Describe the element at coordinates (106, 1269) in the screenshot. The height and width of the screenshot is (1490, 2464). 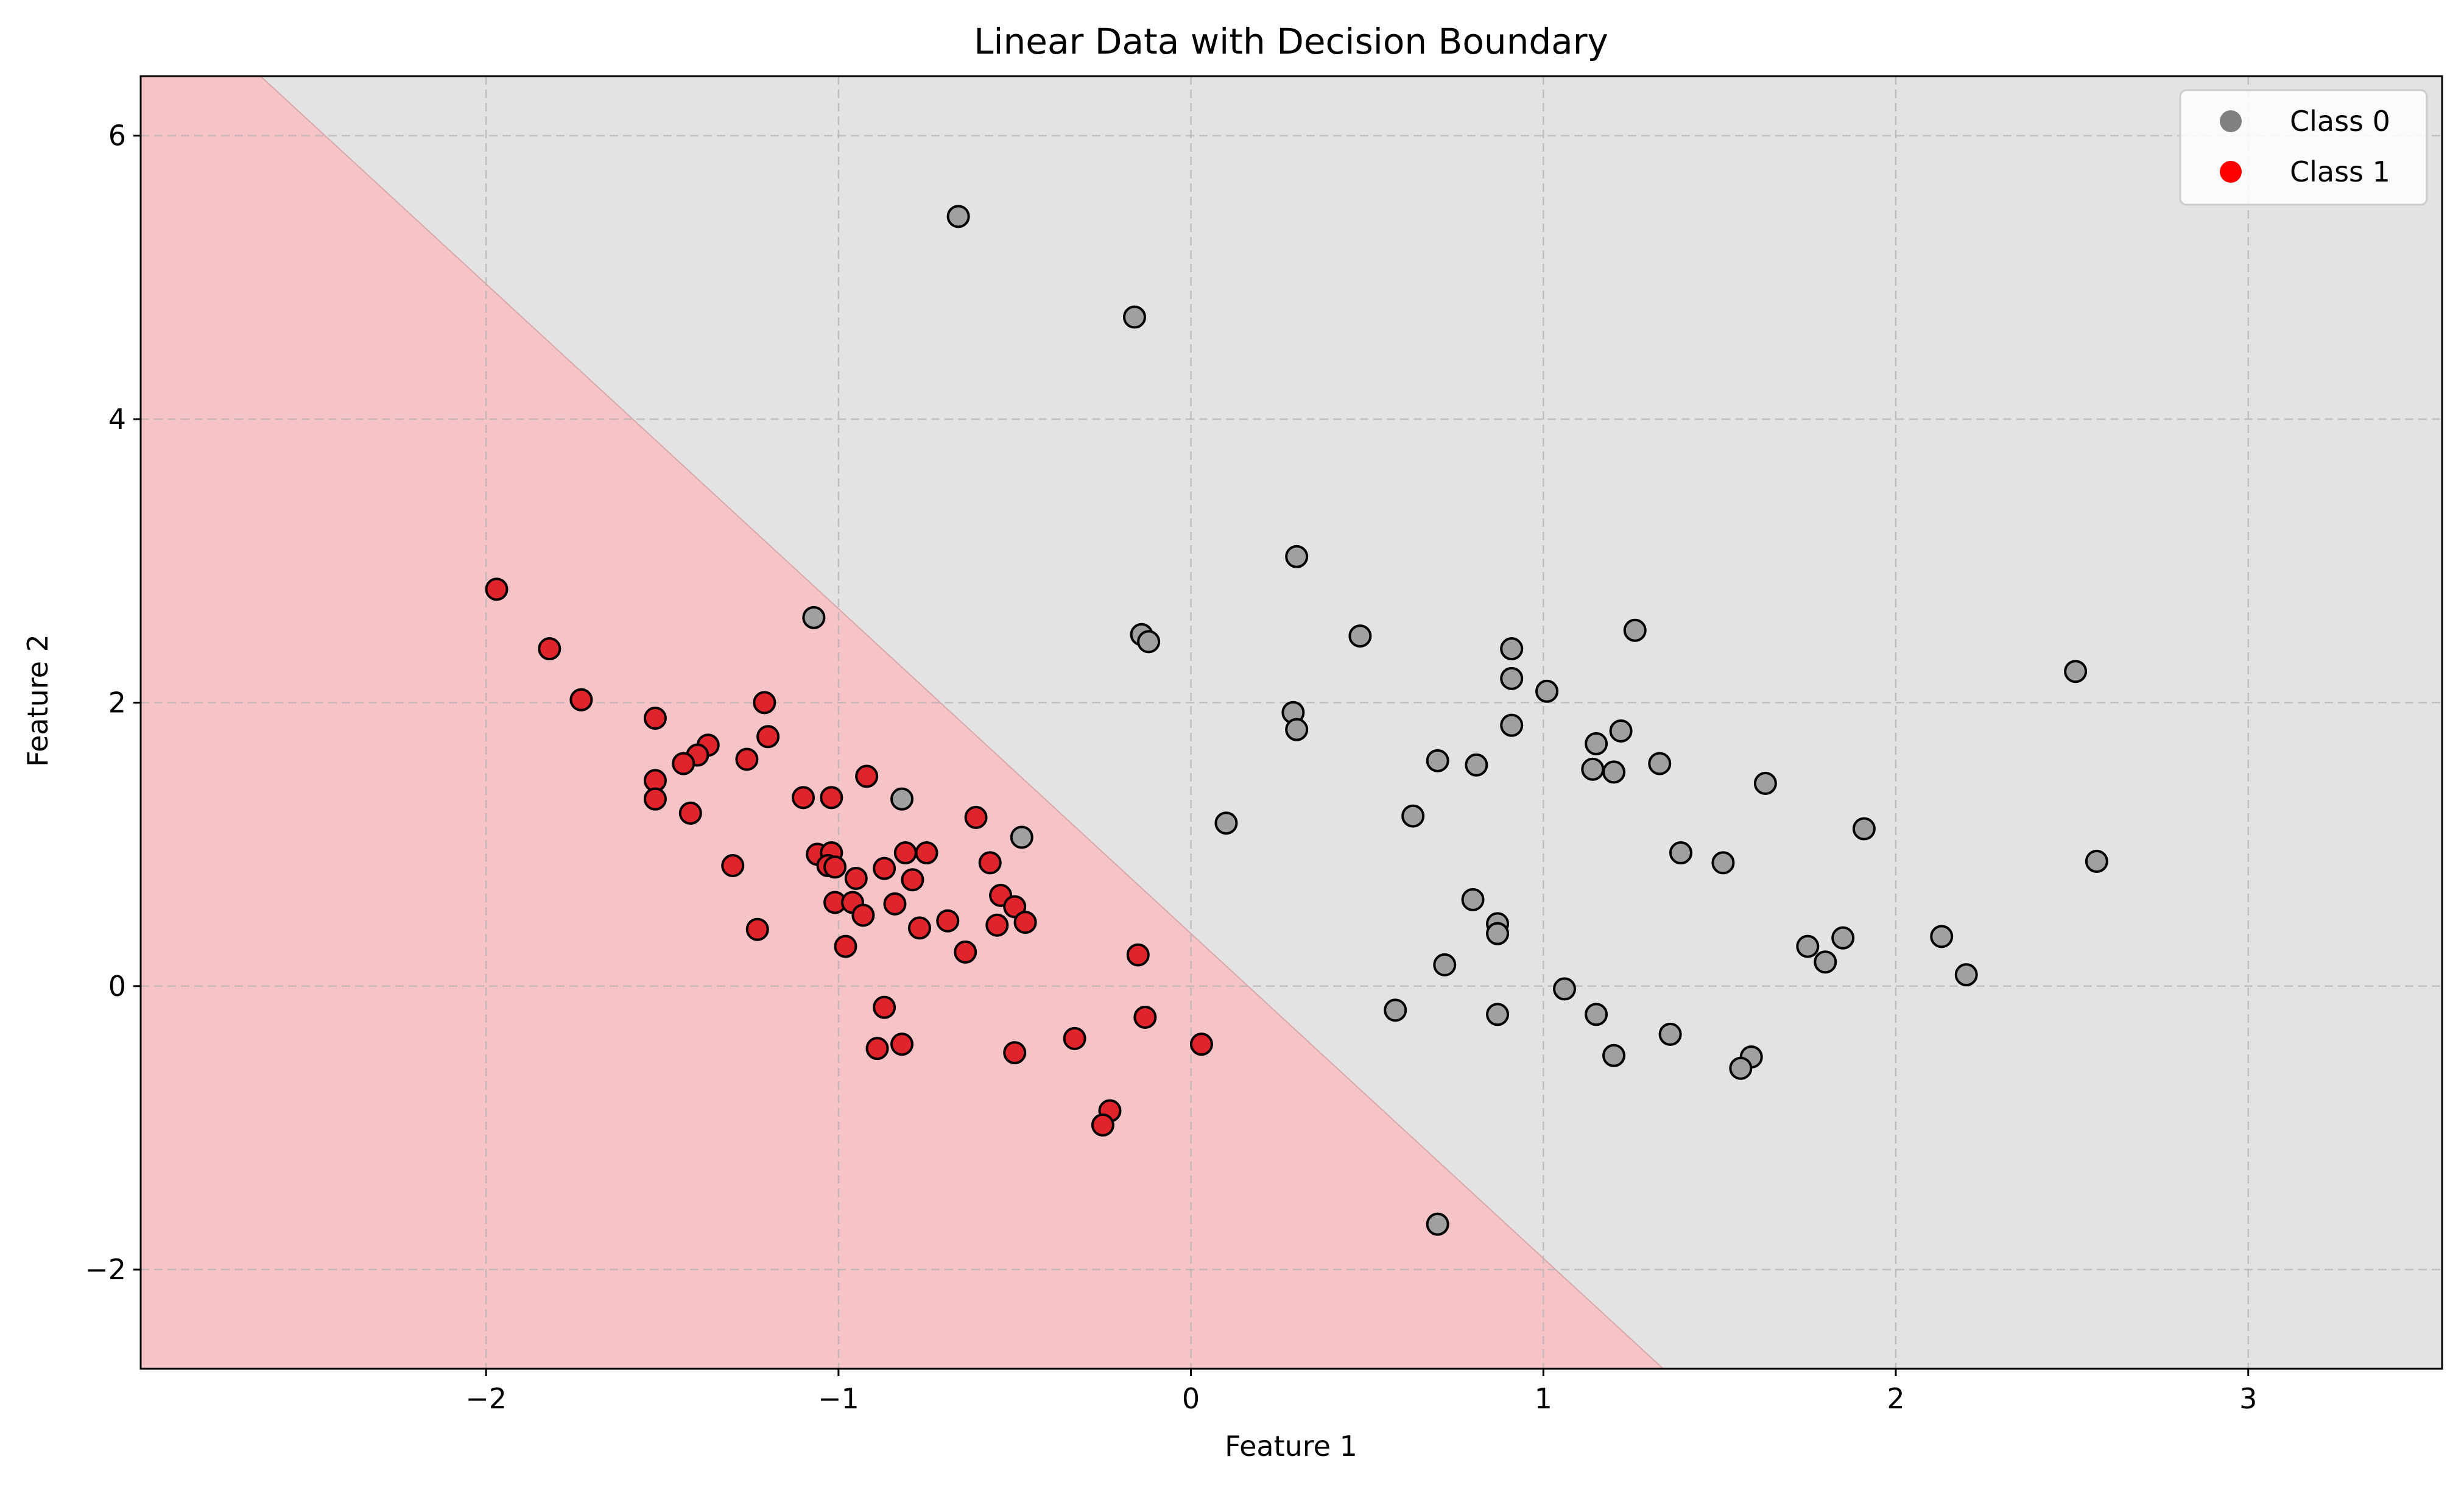
I see `y-tick-label: −2` at that location.